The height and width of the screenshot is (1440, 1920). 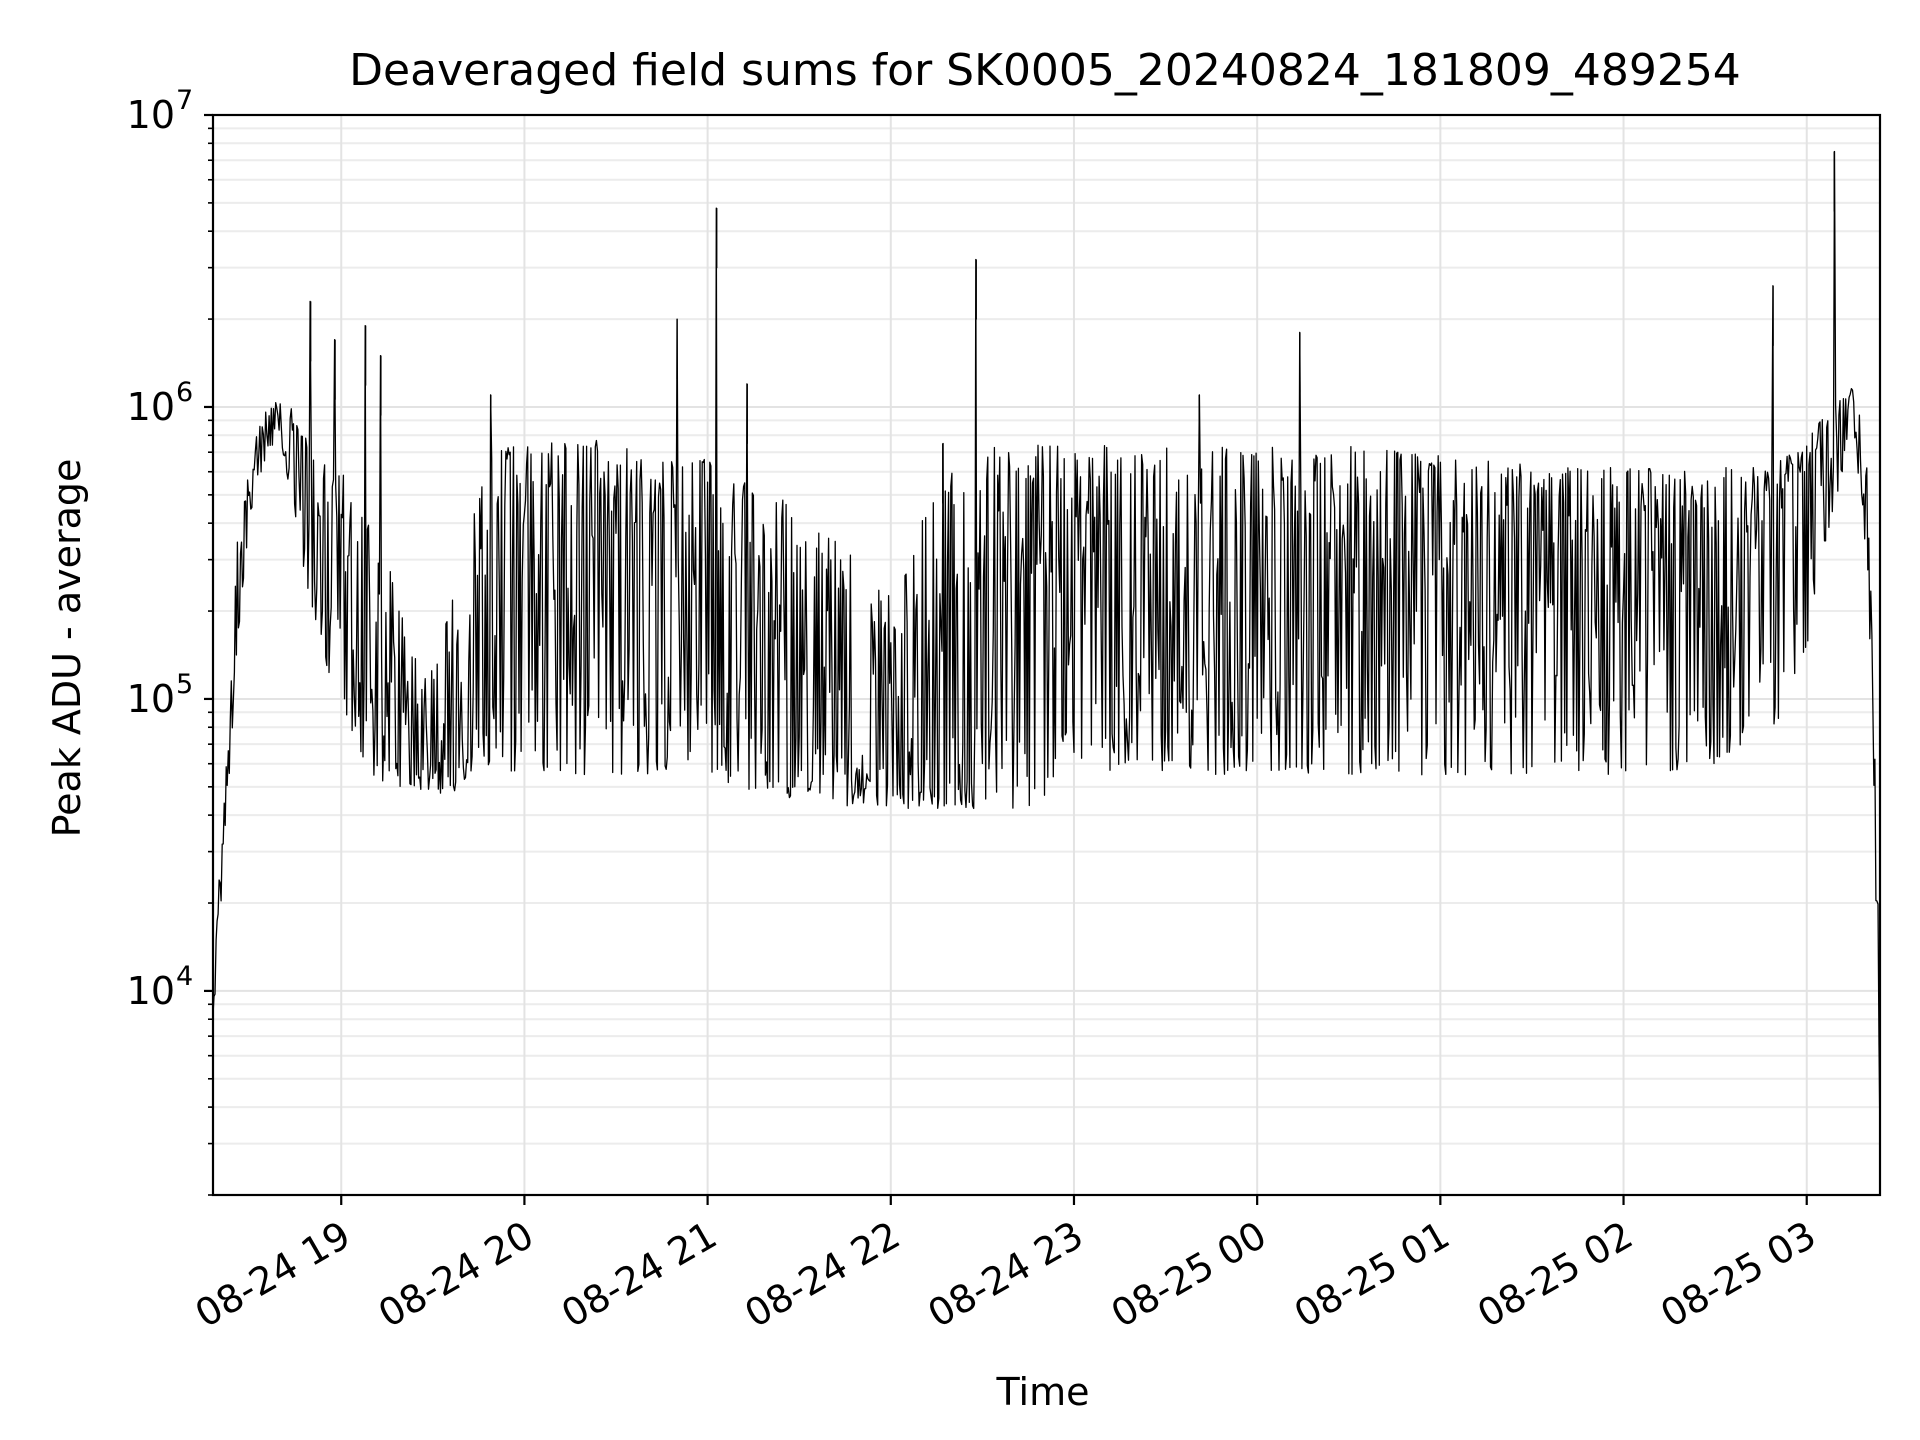 What do you see at coordinates (1043, 1392) in the screenshot?
I see `x-axis-label: Time` at bounding box center [1043, 1392].